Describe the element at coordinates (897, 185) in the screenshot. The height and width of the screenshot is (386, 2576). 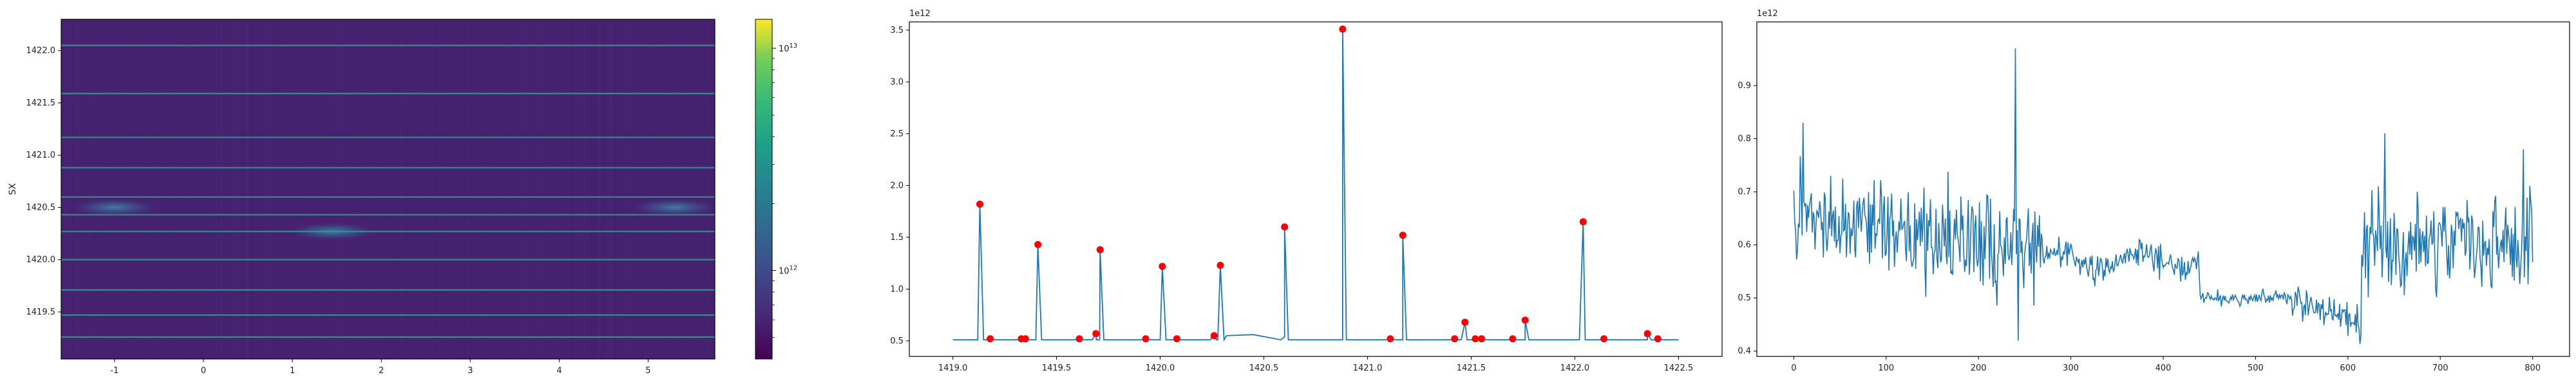
I see `peaks-y-tick-label: 2.0` at that location.